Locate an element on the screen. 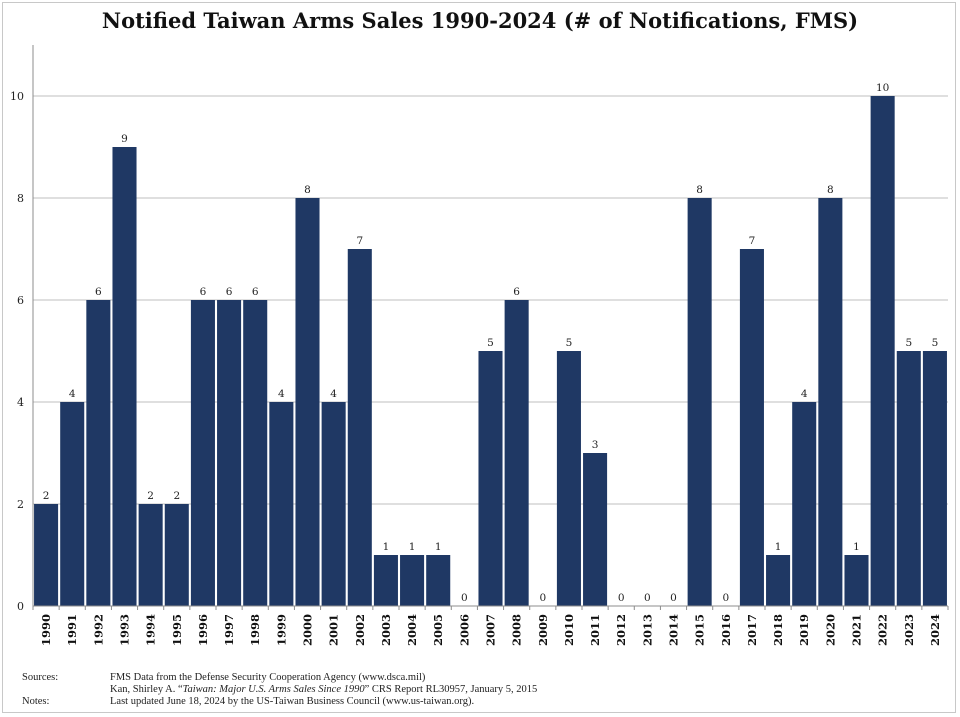 This screenshot has width=960, height=717. x-tick-label-2013: 2013 is located at coordinates (647, 630).